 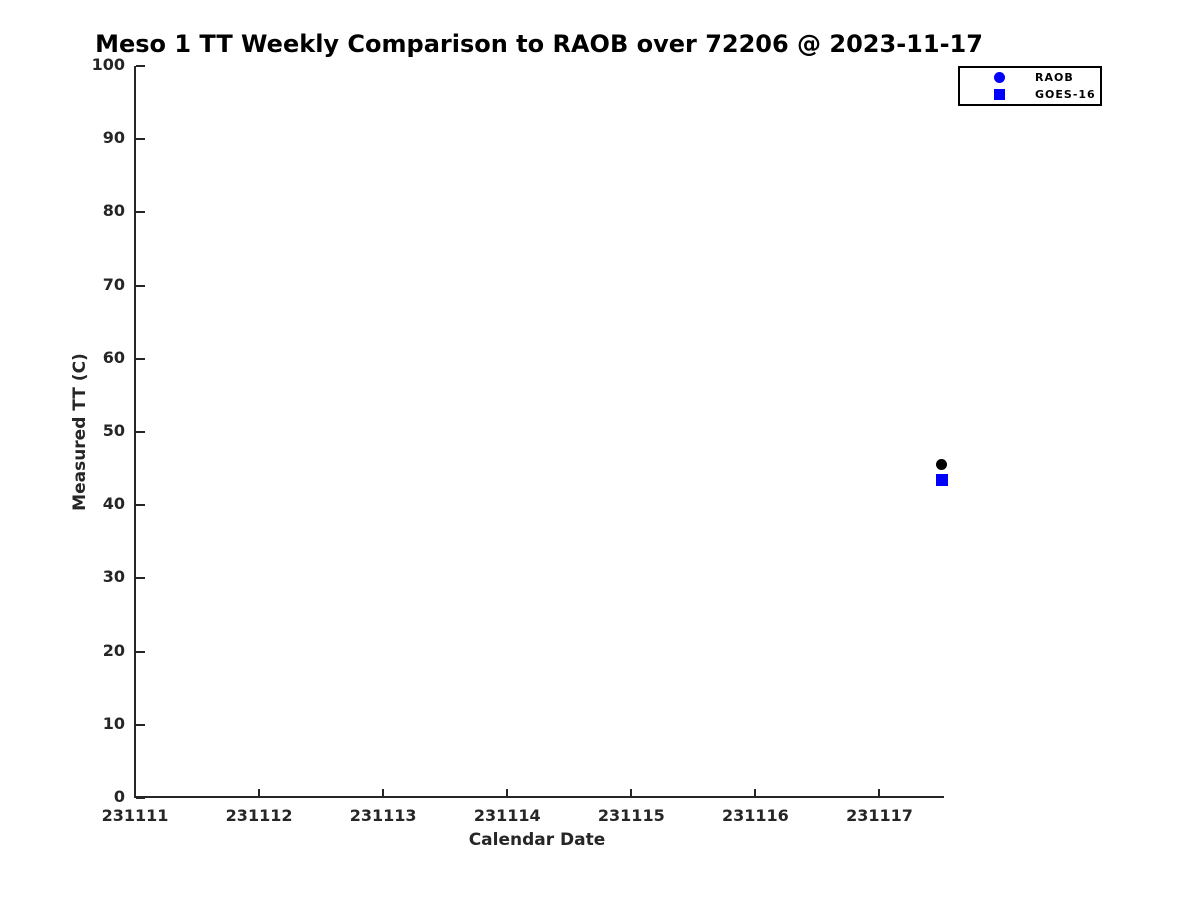 What do you see at coordinates (539, 797) in the screenshot?
I see `x-axis-line` at bounding box center [539, 797].